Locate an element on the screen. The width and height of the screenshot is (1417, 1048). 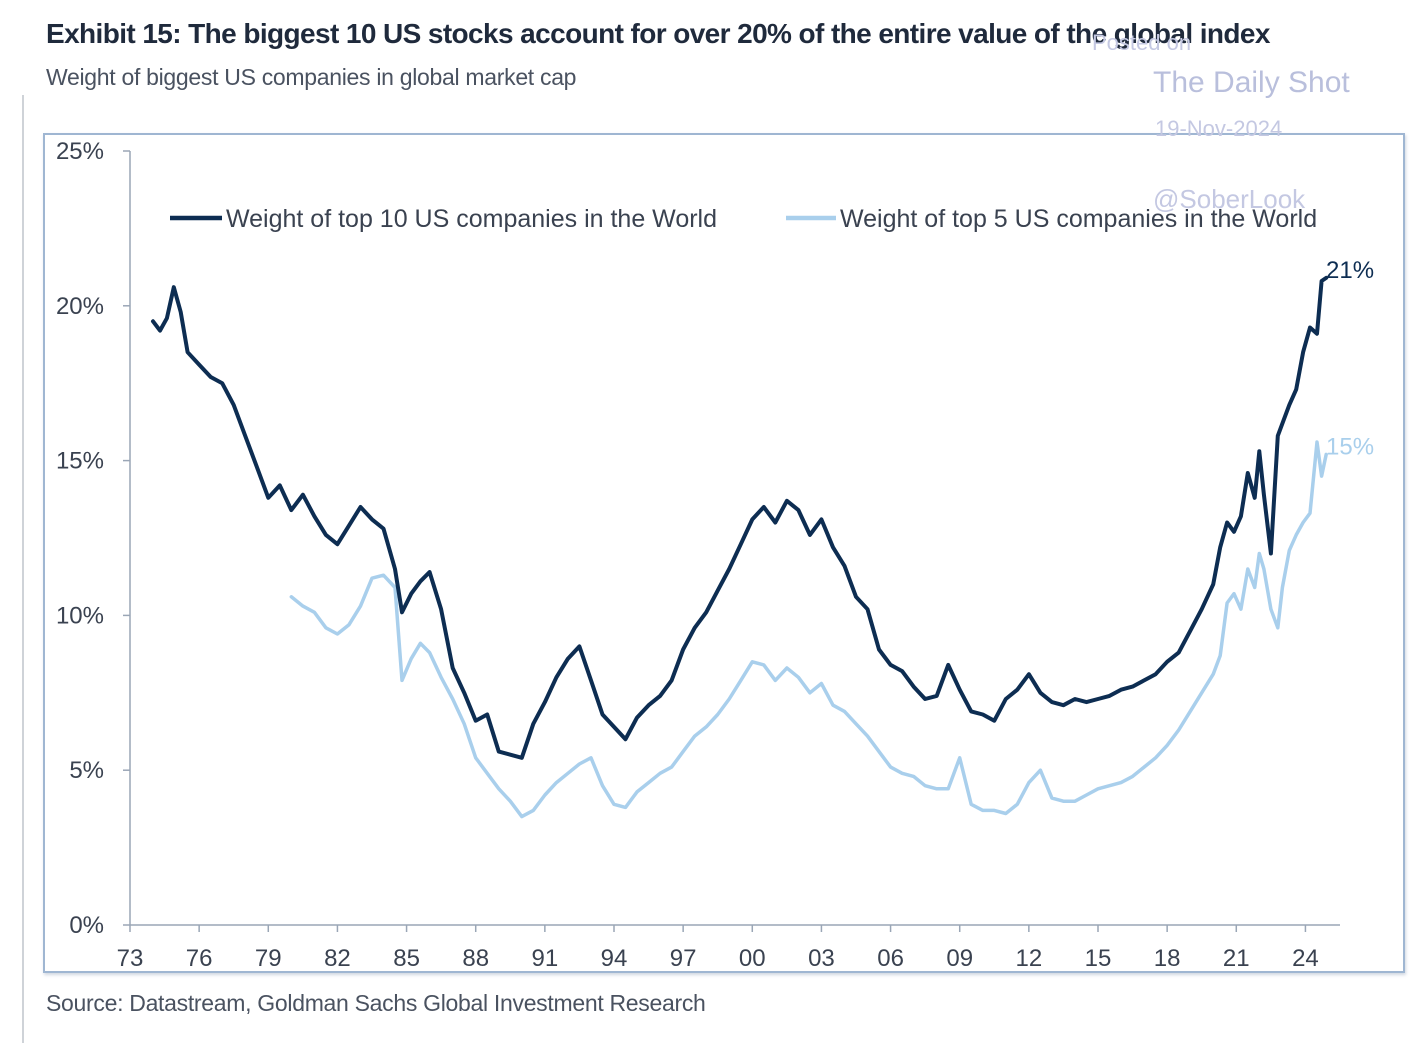
end-label-top5: 15% is located at coordinates (1350, 446).